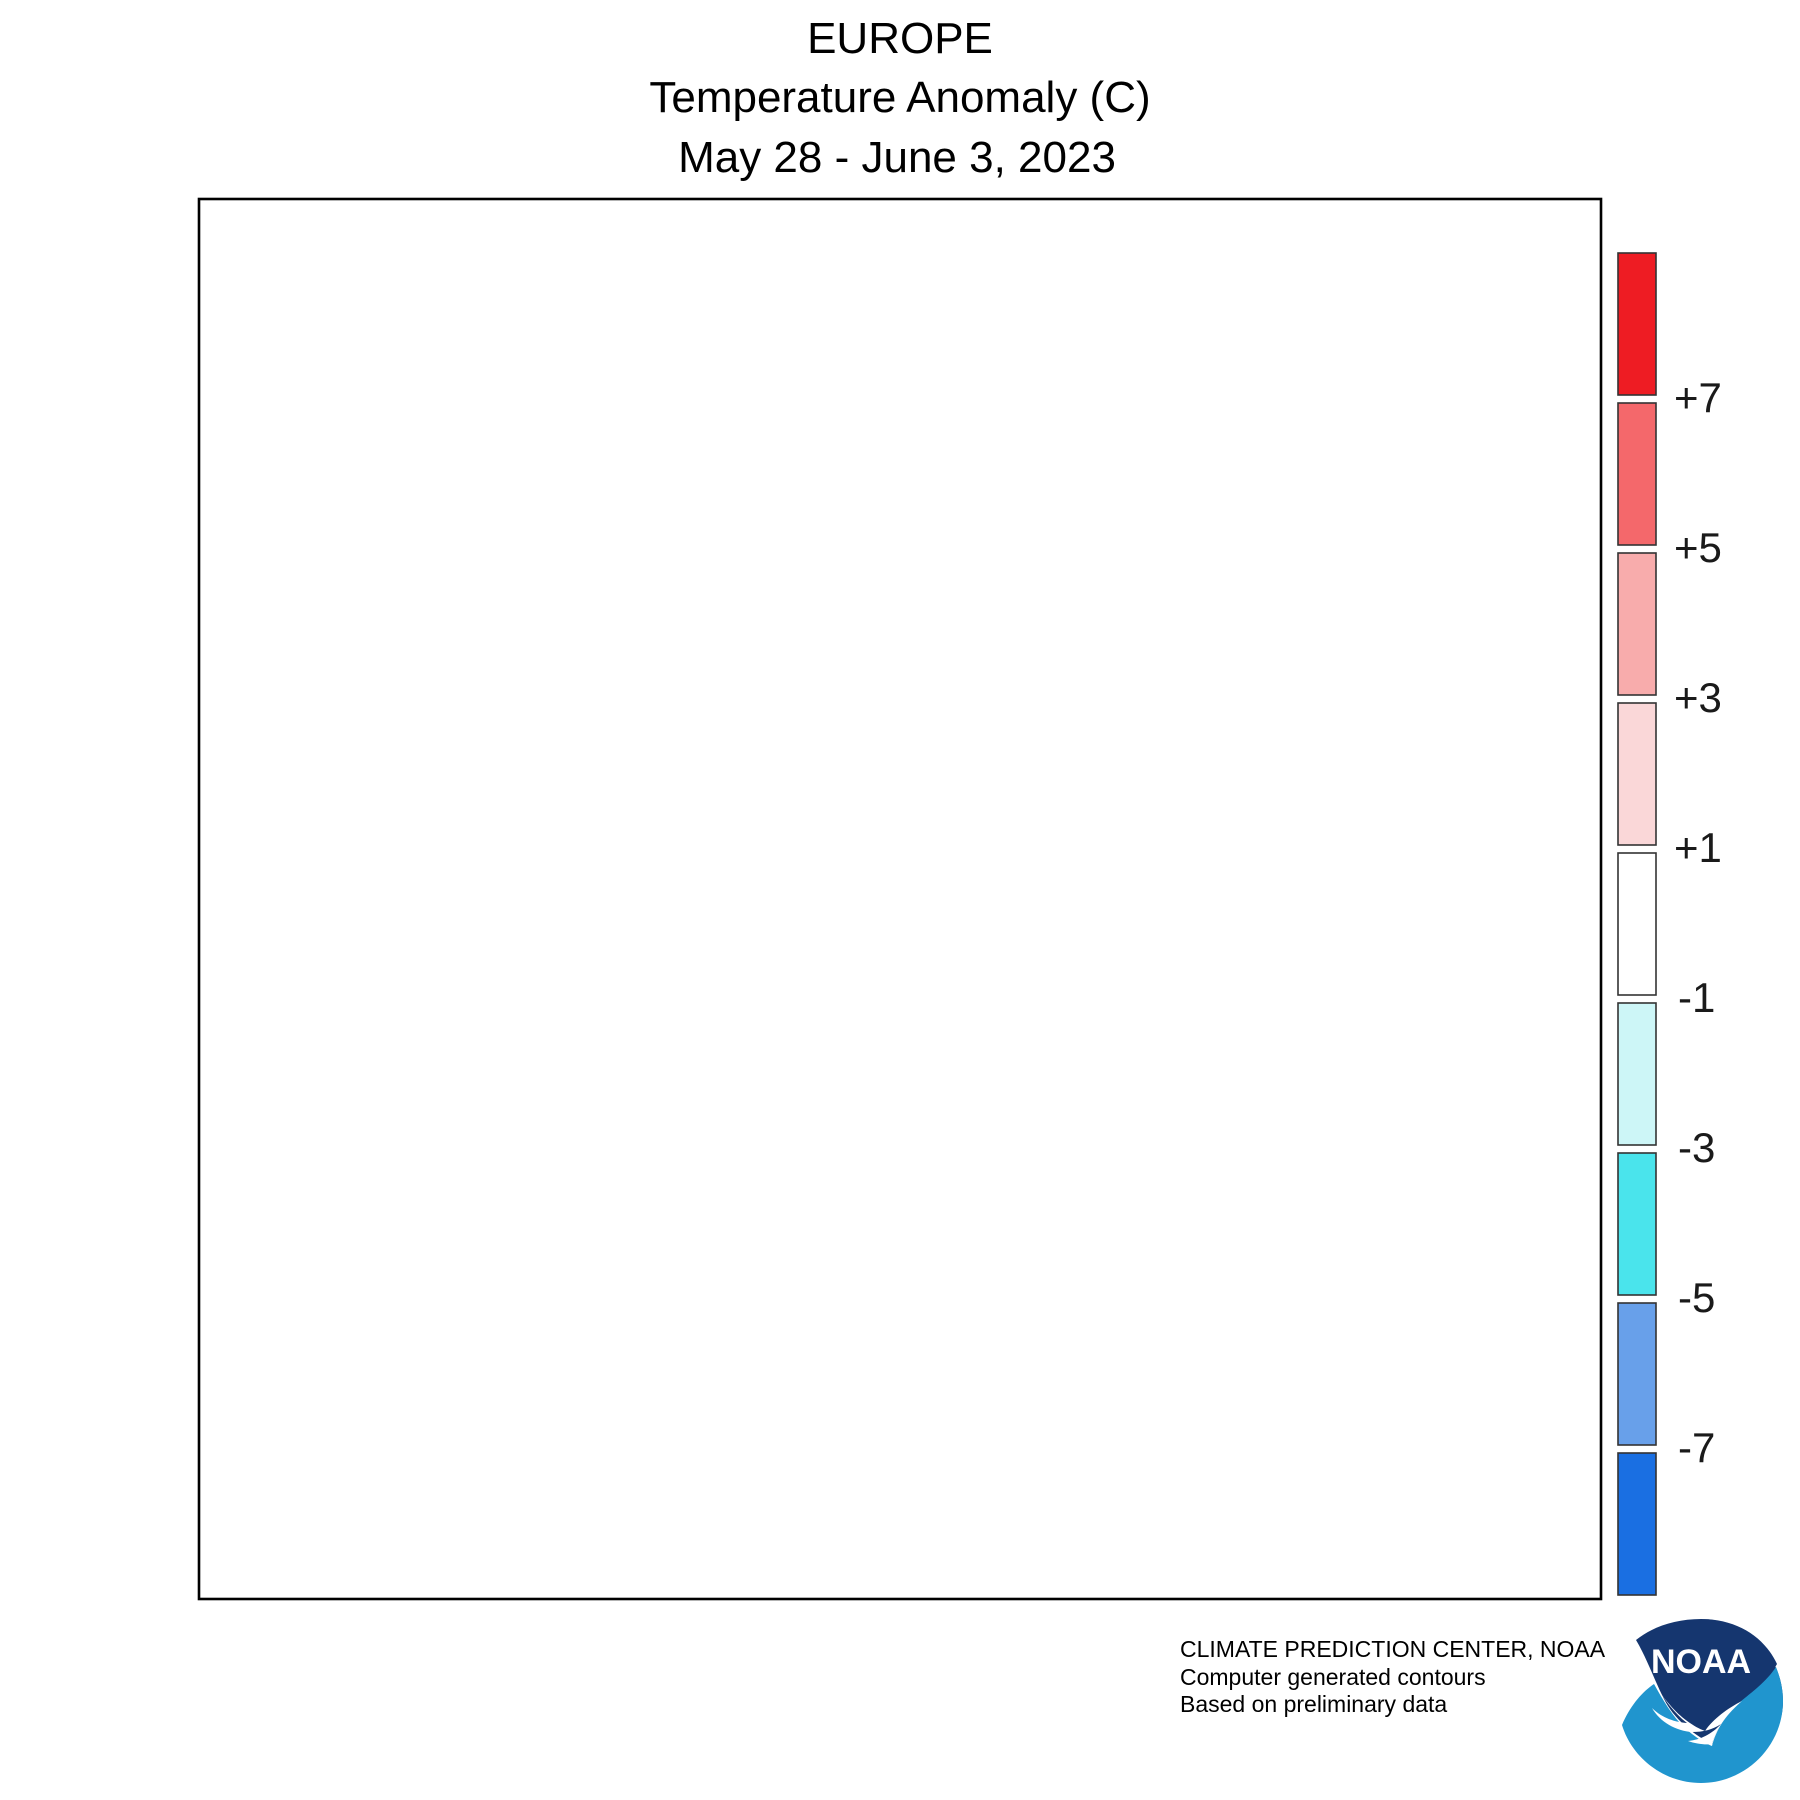  What do you see at coordinates (1696, 997) in the screenshot?
I see `svg-text: -1` at bounding box center [1696, 997].